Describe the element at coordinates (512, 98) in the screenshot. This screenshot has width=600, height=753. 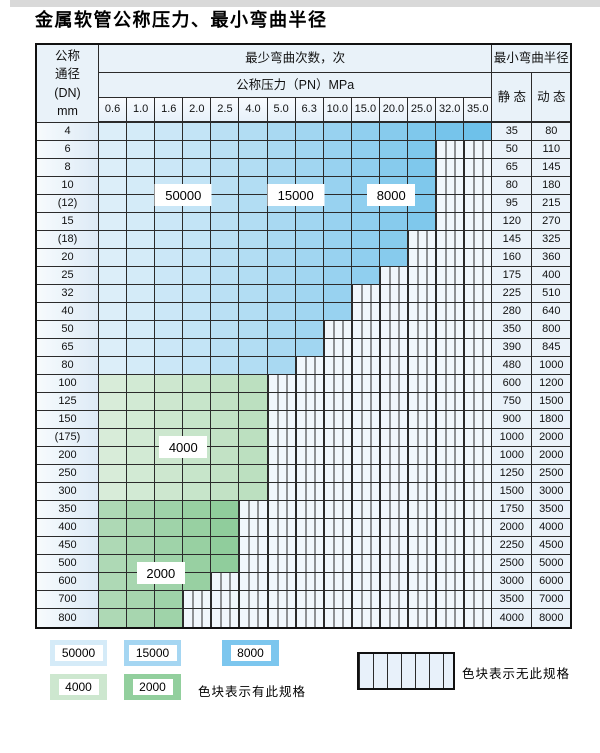
I see `static-header: 静 态` at that location.